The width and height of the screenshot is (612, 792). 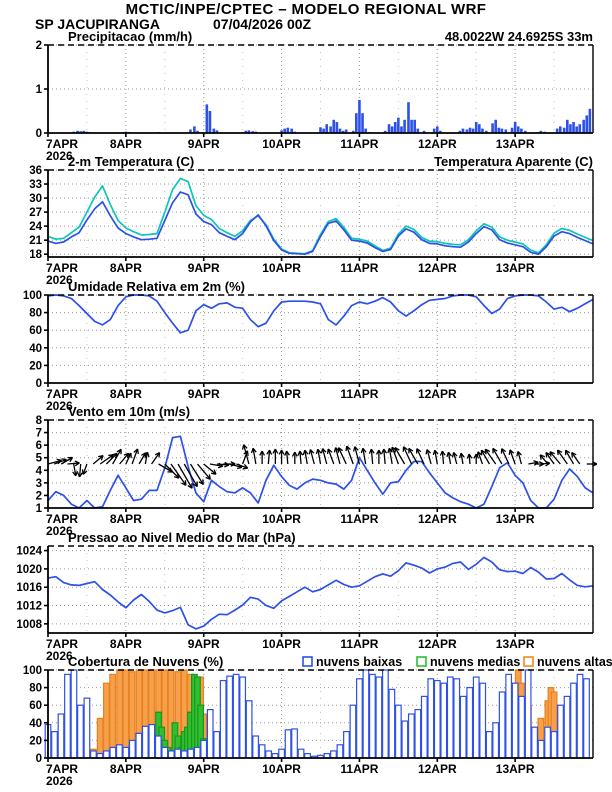 What do you see at coordinates (35, 349) in the screenshot?
I see `y-tick-label: 40` at bounding box center [35, 349].